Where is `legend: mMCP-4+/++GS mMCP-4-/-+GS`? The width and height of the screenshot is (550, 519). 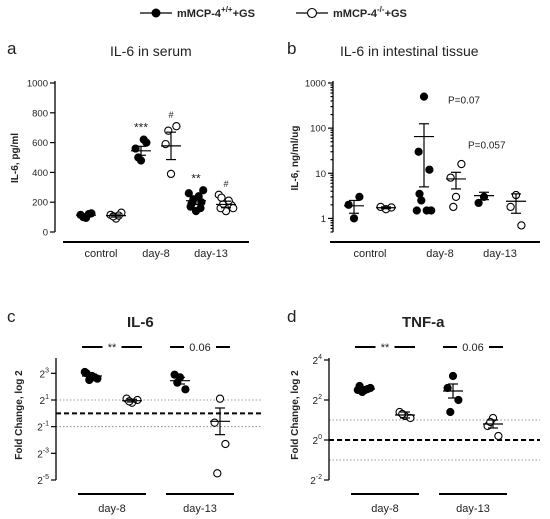 legend: mMCP-4+/++GS mMCP-4-/-+GS is located at coordinates (273, 12).